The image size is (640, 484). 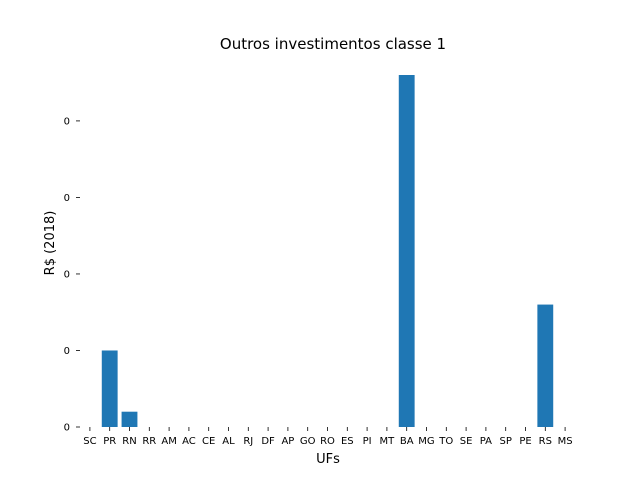 What do you see at coordinates (506, 441) in the screenshot?
I see `x-tick-label-sp: SP` at bounding box center [506, 441].